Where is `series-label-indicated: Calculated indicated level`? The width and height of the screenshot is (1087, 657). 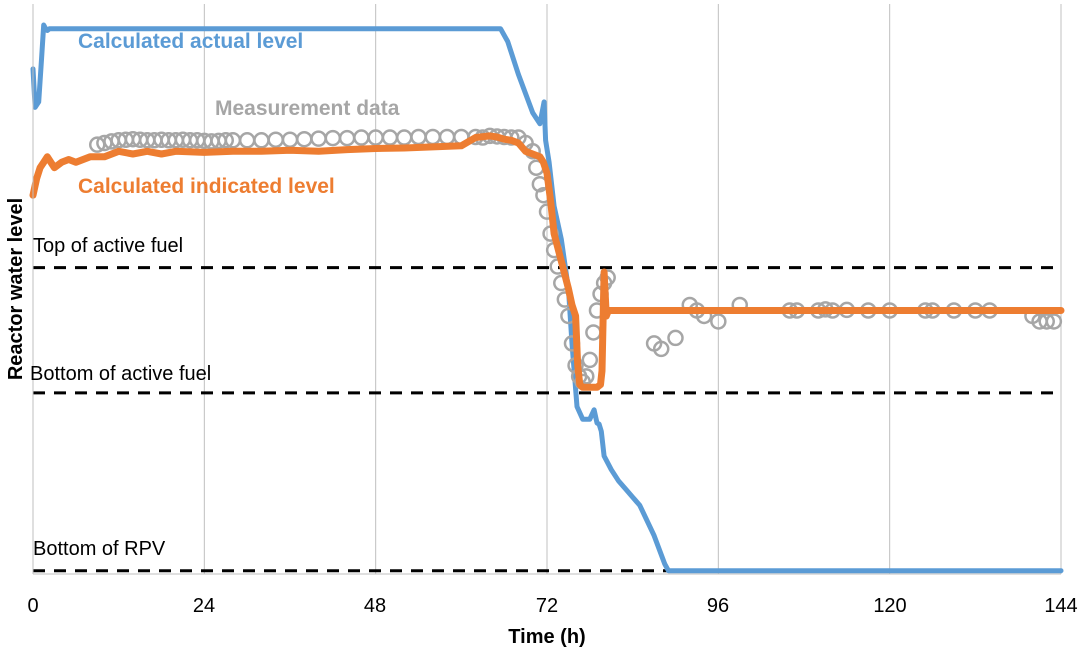
series-label-indicated: Calculated indicated level is located at coordinates (206, 186).